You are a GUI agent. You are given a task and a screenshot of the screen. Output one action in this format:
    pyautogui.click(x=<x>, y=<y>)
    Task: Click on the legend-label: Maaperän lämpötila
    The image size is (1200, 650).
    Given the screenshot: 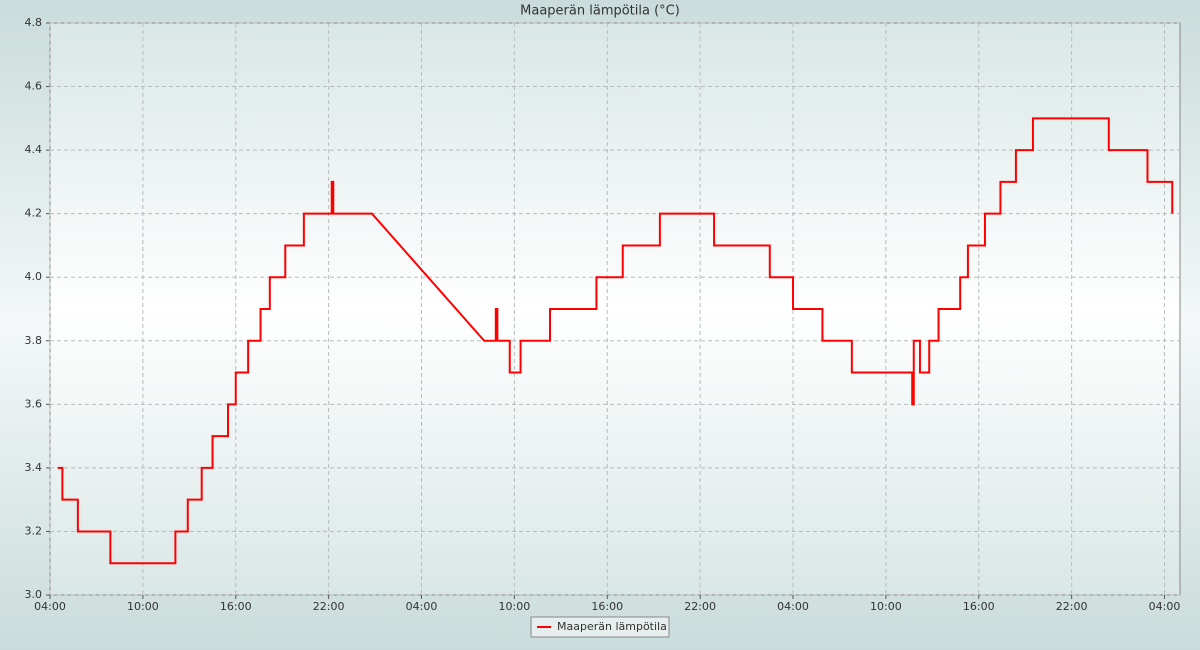 What is the action you would take?
    pyautogui.click(x=612, y=626)
    